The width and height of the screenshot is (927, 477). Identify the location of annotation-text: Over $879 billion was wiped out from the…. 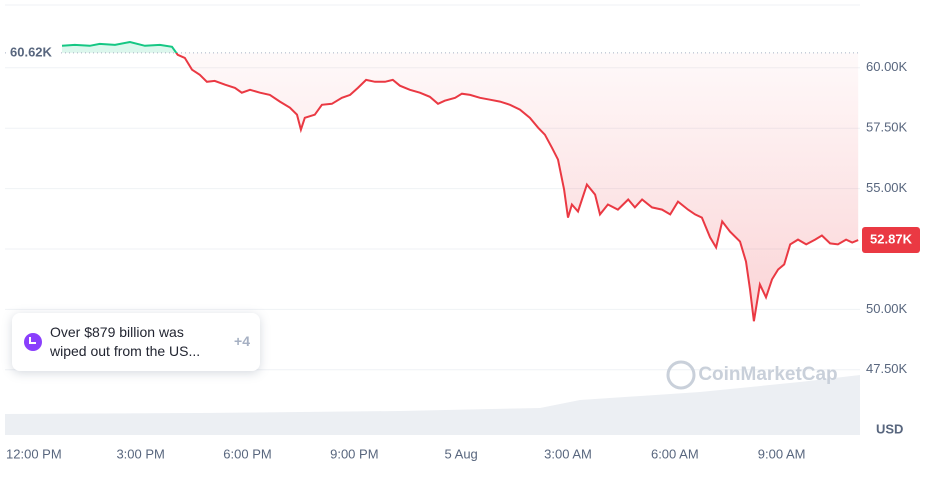
(125, 342).